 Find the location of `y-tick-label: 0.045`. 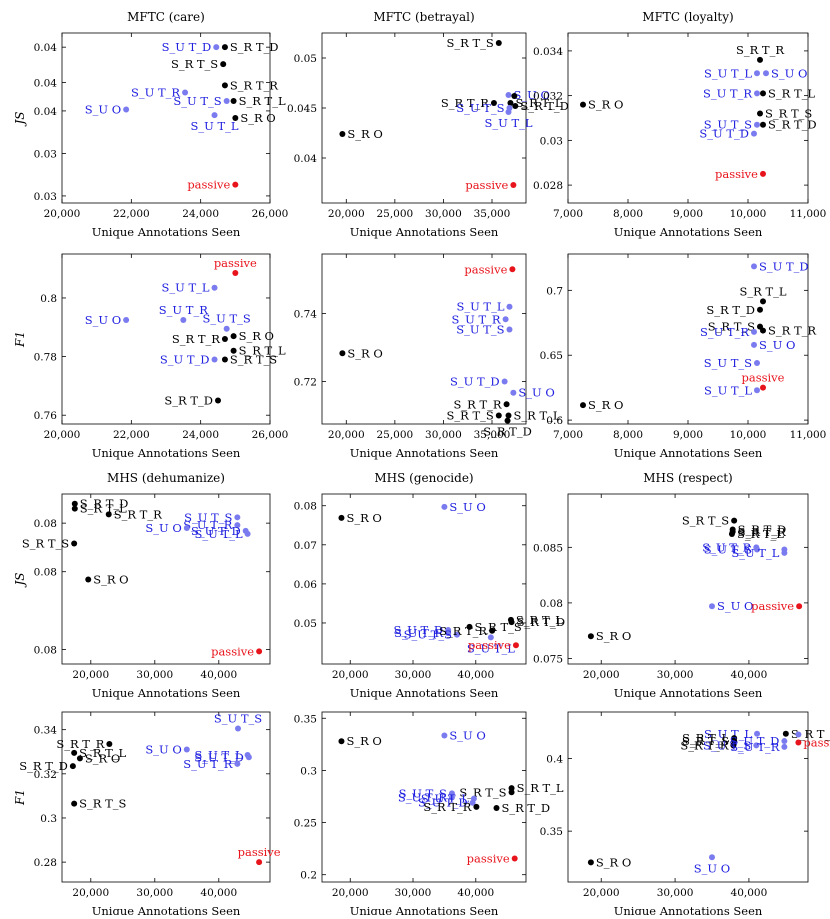

y-tick-label: 0.045 is located at coordinates (302, 109).